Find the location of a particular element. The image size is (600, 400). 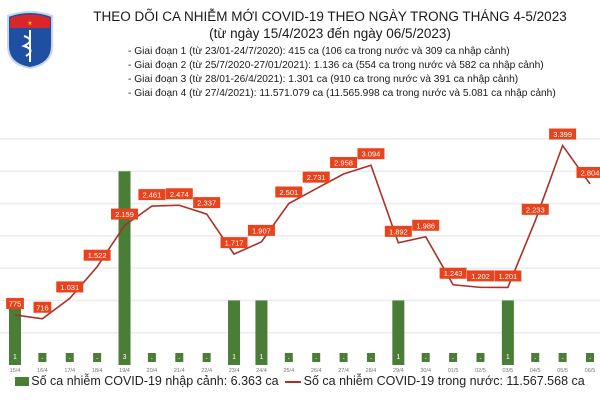

bar-24/4 is located at coordinates (261, 332).